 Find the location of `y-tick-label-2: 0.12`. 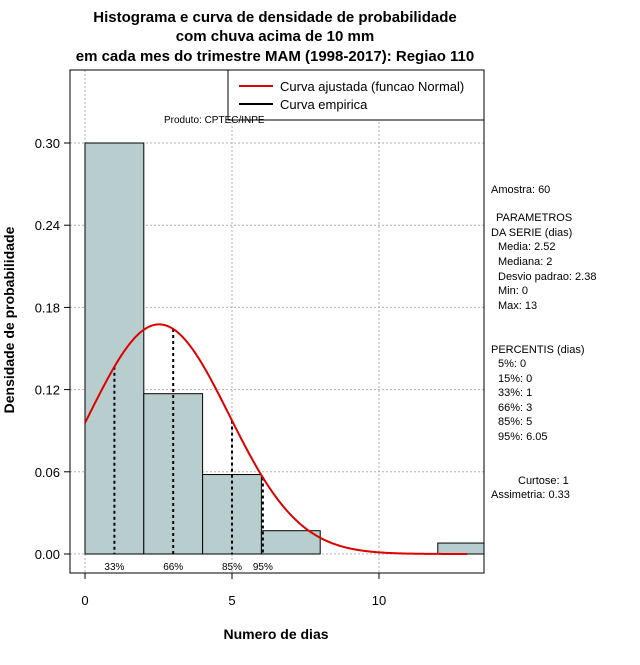

y-tick-label-2: 0.12 is located at coordinates (47, 390).